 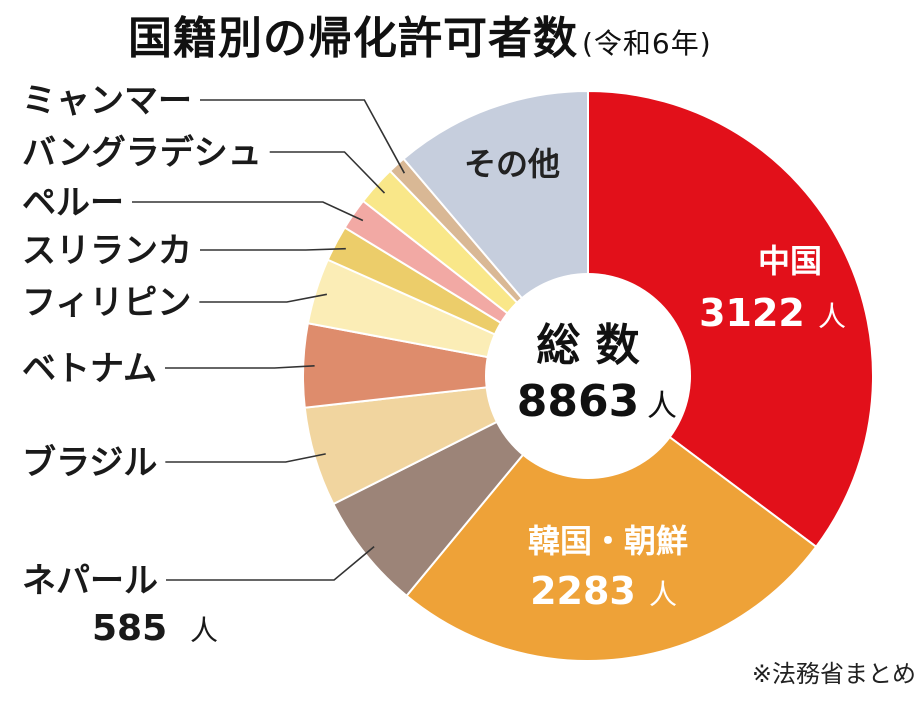 I want to click on slice-label-ブラジル: ブラジル, so click(x=89, y=463).